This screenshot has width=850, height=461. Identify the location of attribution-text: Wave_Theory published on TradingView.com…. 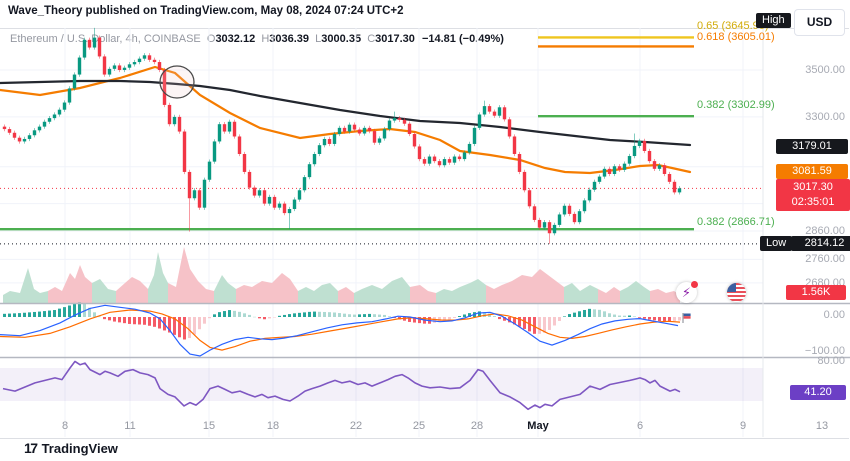
(206, 11).